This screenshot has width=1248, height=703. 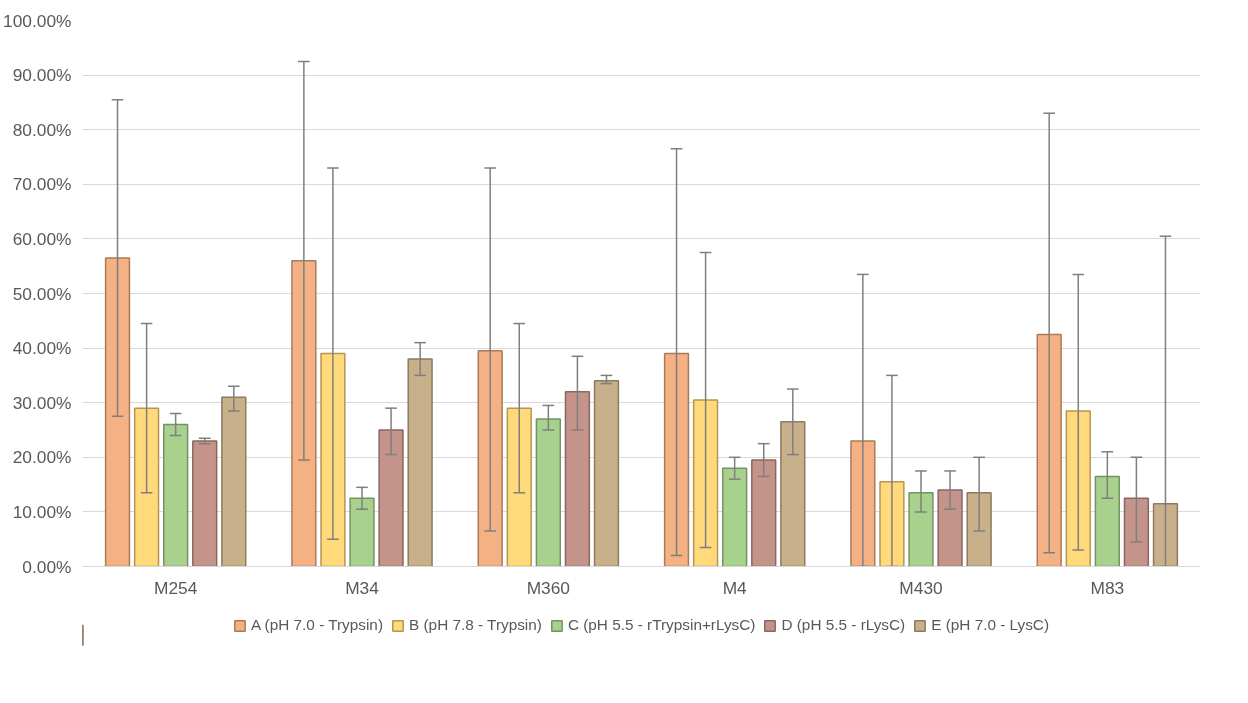 What do you see at coordinates (735, 587) in the screenshot?
I see `x-tick-label: M4` at bounding box center [735, 587].